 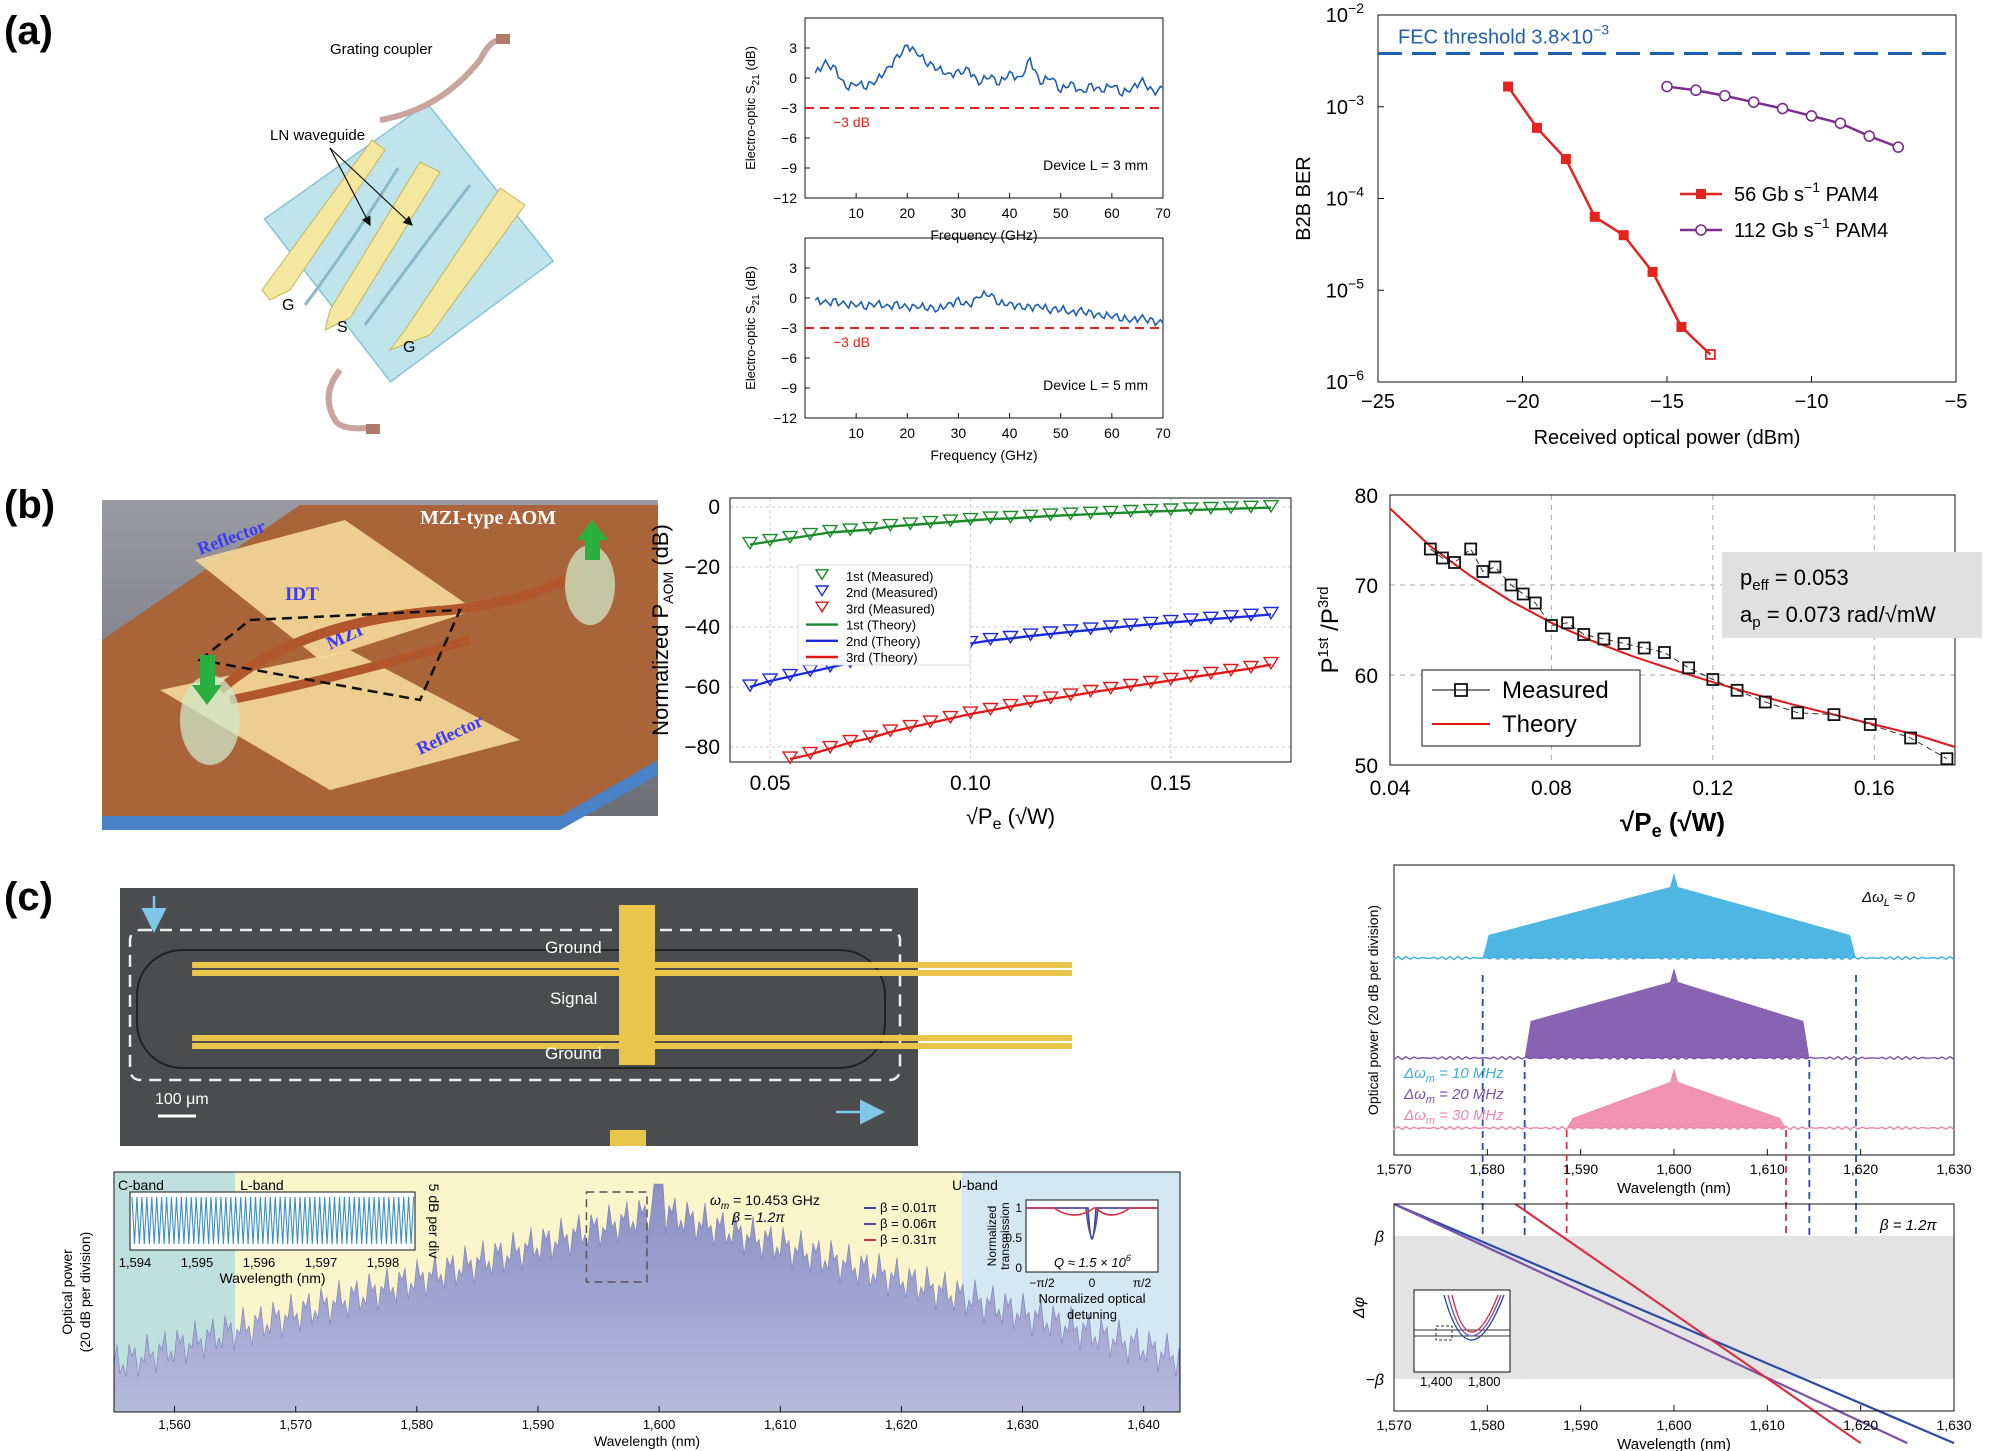 I want to click on label-idt: IDT, so click(x=302, y=594).